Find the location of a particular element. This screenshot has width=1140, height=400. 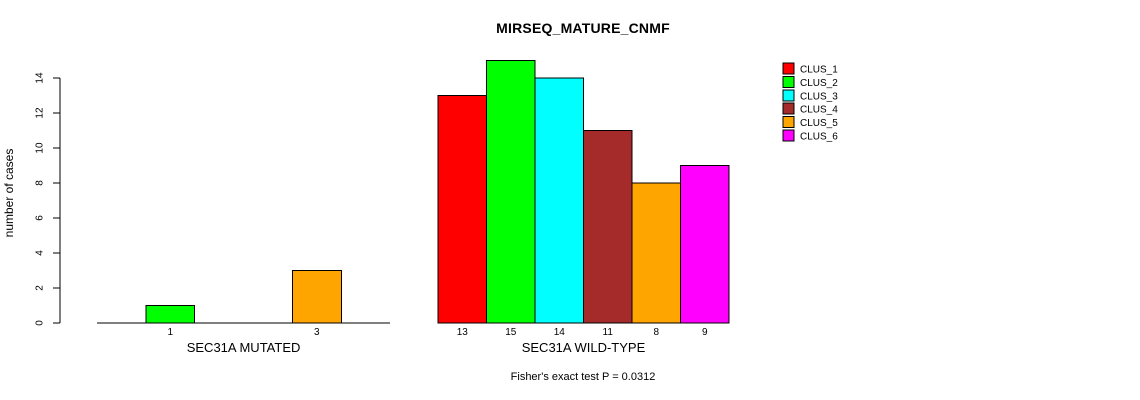

legend-label: CLUS_2 is located at coordinates (819, 83).